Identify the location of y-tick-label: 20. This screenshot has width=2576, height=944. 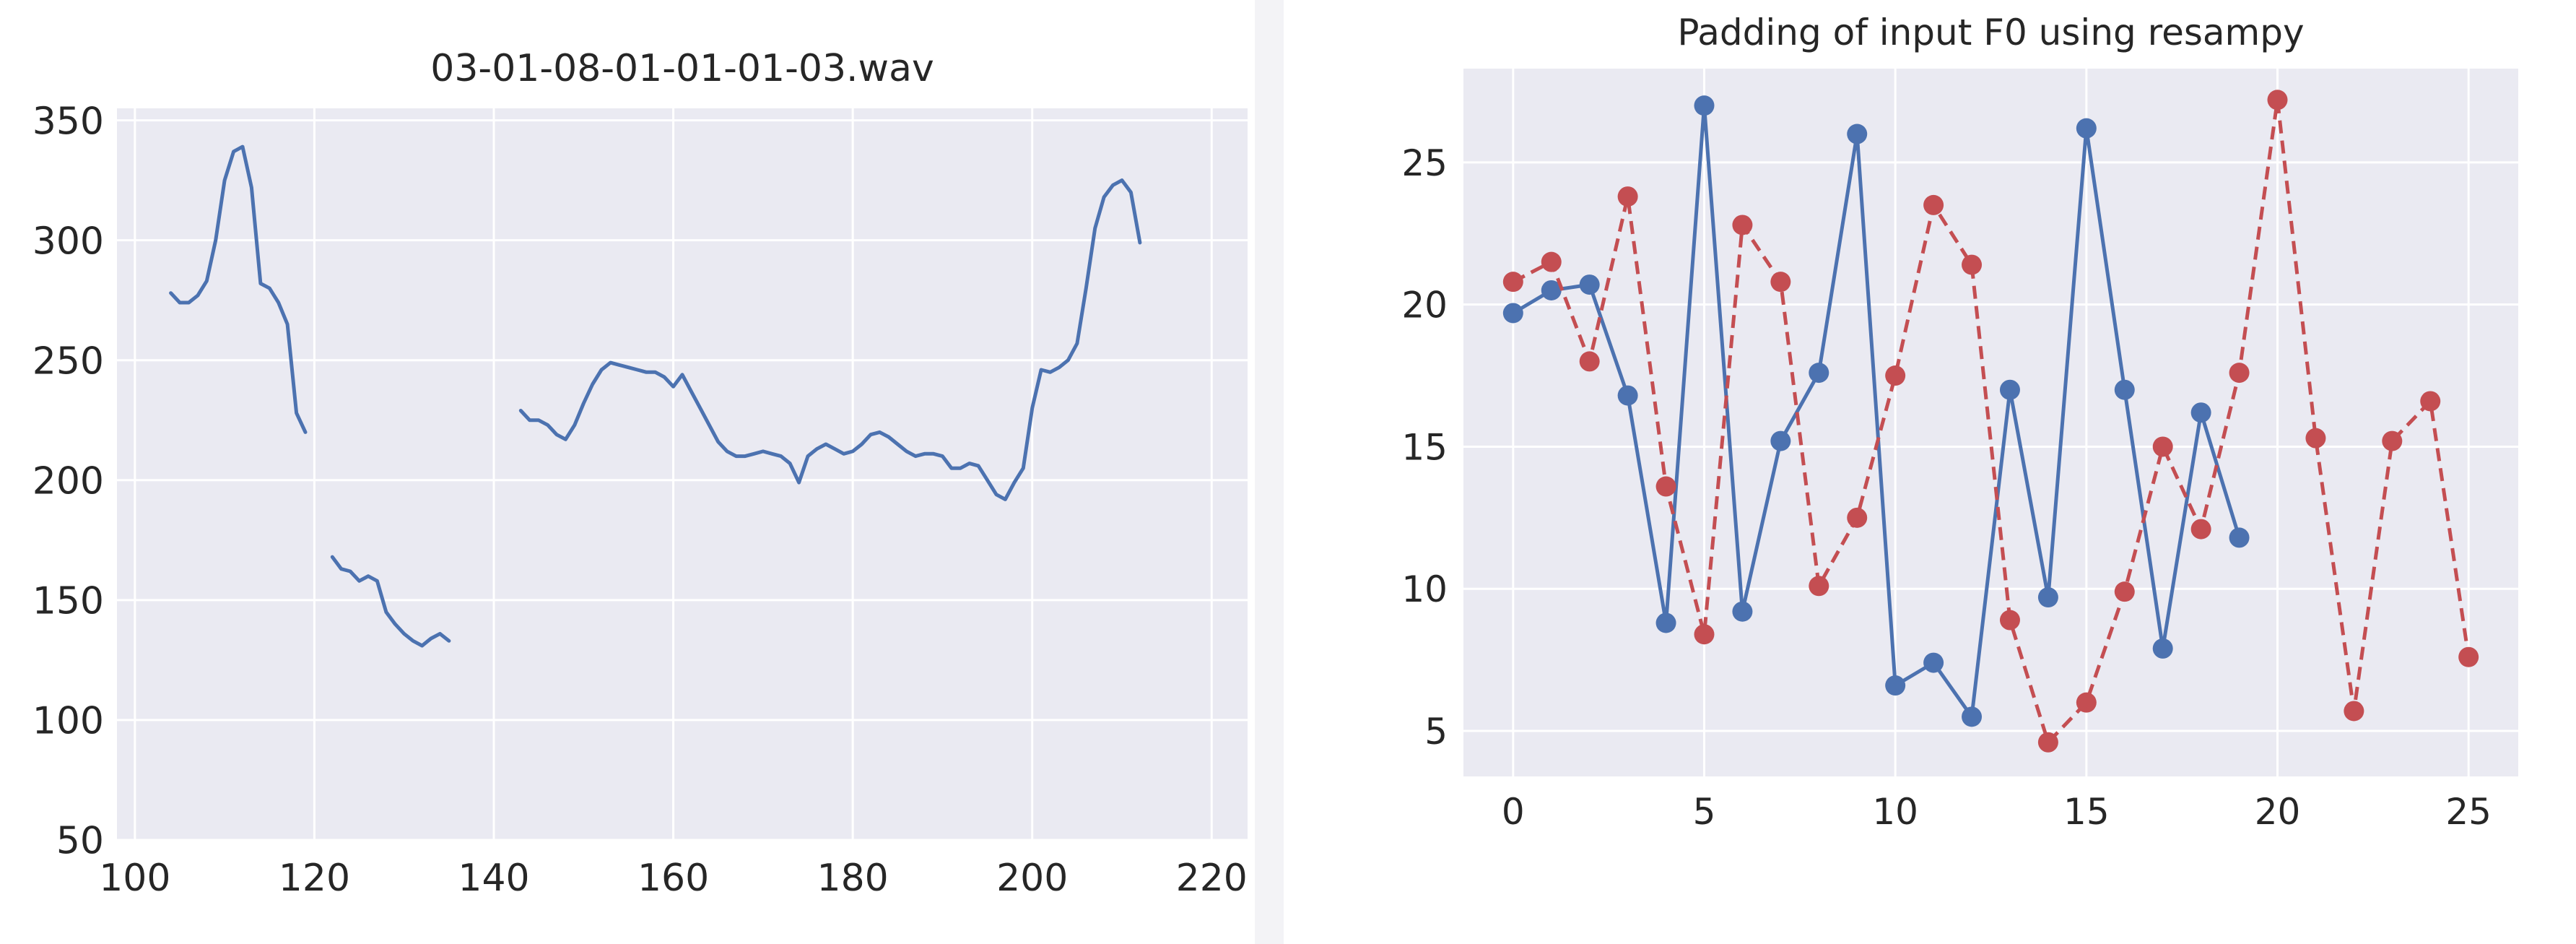
(1424, 305).